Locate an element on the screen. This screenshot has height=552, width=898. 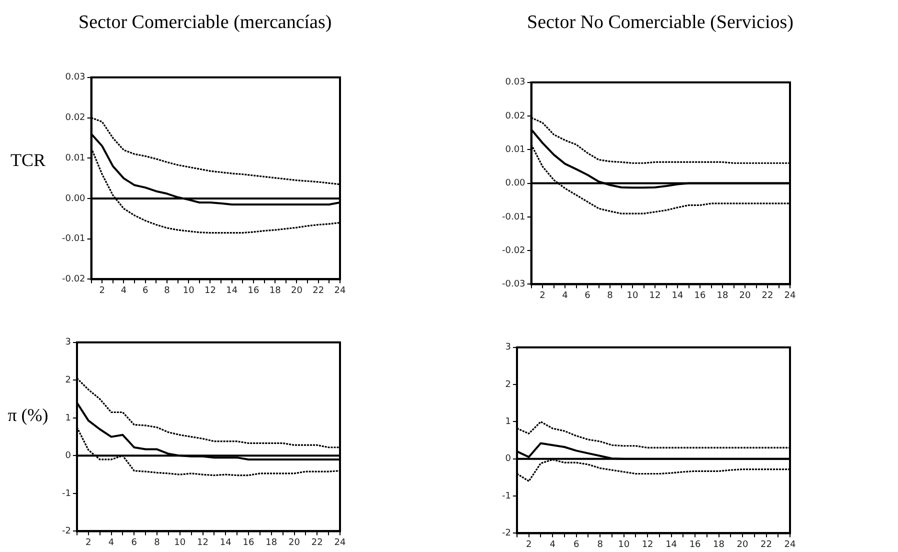
y-axis-title: TCR is located at coordinates (27, 160).